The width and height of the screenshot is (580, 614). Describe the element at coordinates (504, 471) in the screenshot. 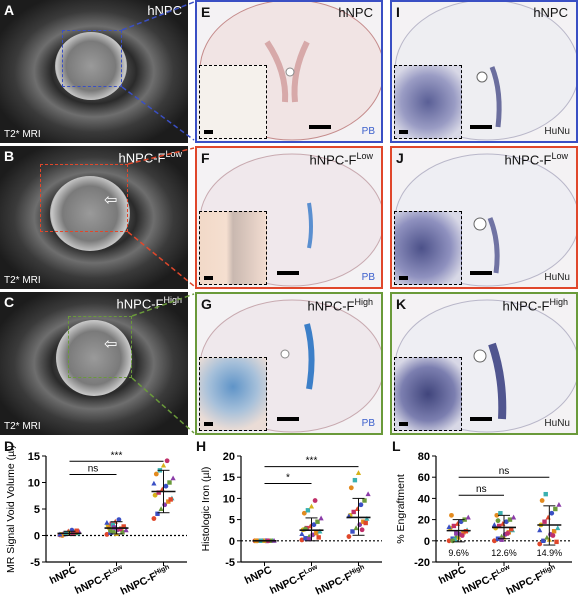

I see `significance-label: ns` at that location.